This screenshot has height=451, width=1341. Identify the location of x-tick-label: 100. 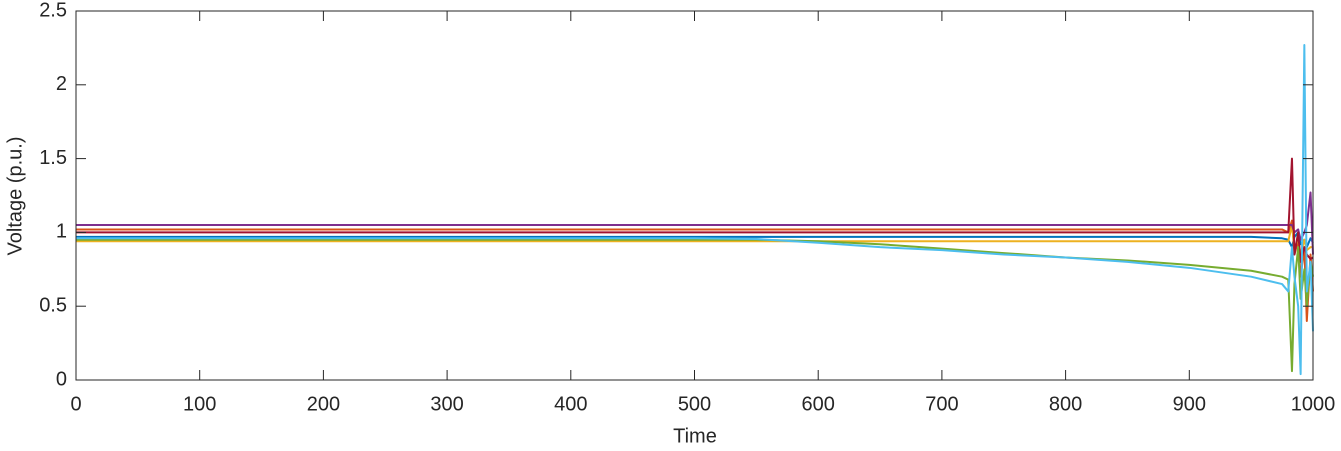
(199, 404).